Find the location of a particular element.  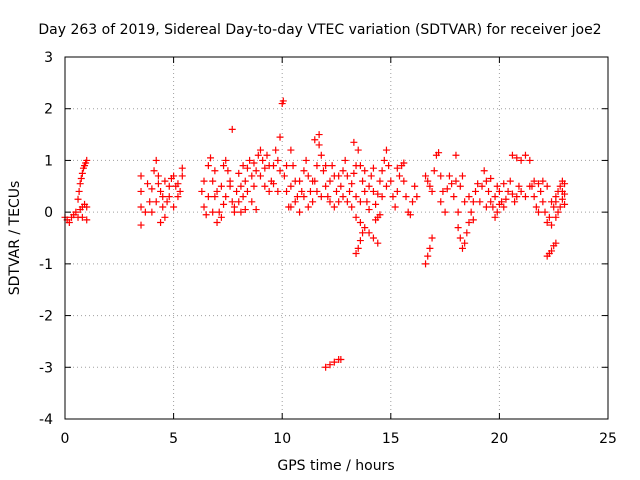

x-tick-label: 25 is located at coordinates (608, 439).